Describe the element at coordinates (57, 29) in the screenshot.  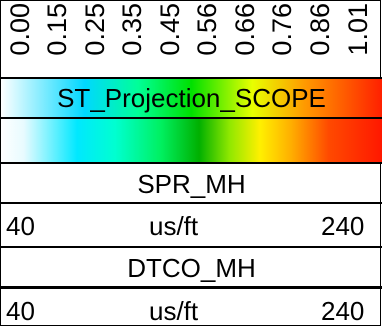
I see `tick-label: 0.15` at that location.